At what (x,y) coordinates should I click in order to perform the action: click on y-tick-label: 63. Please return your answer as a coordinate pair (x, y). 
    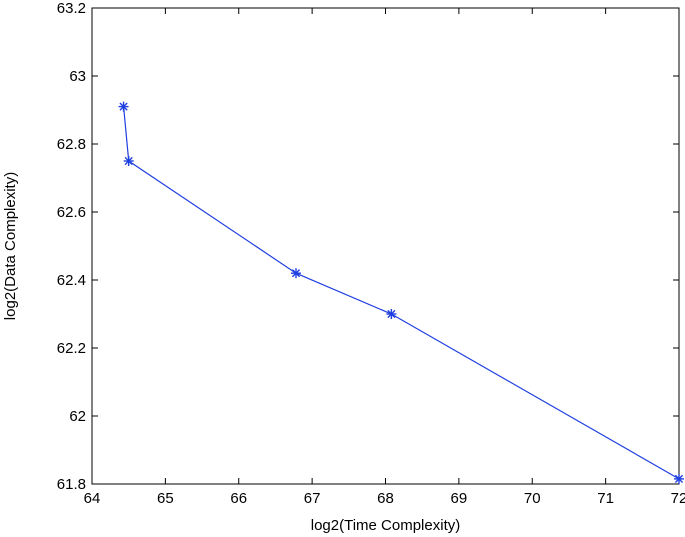
    Looking at the image, I should click on (77, 76).